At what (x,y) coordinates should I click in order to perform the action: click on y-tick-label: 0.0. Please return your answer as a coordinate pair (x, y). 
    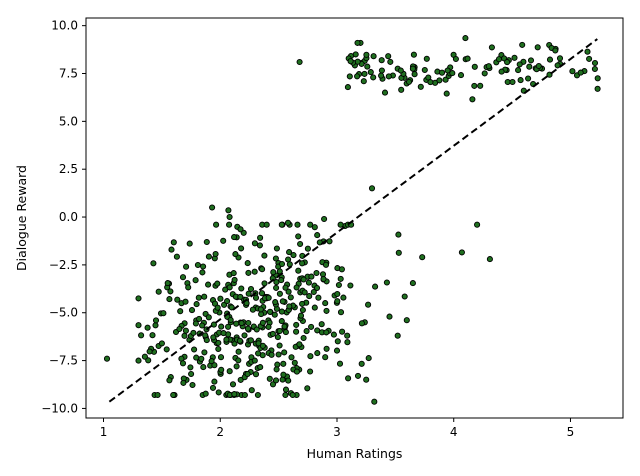
    Looking at the image, I should click on (68, 217).